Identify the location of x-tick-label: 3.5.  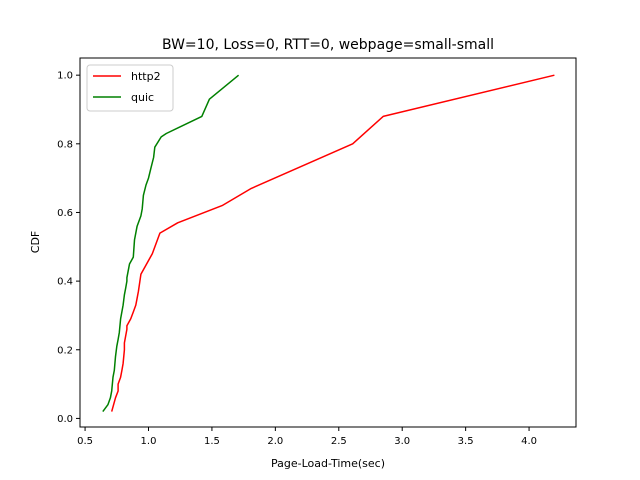
(466, 441).